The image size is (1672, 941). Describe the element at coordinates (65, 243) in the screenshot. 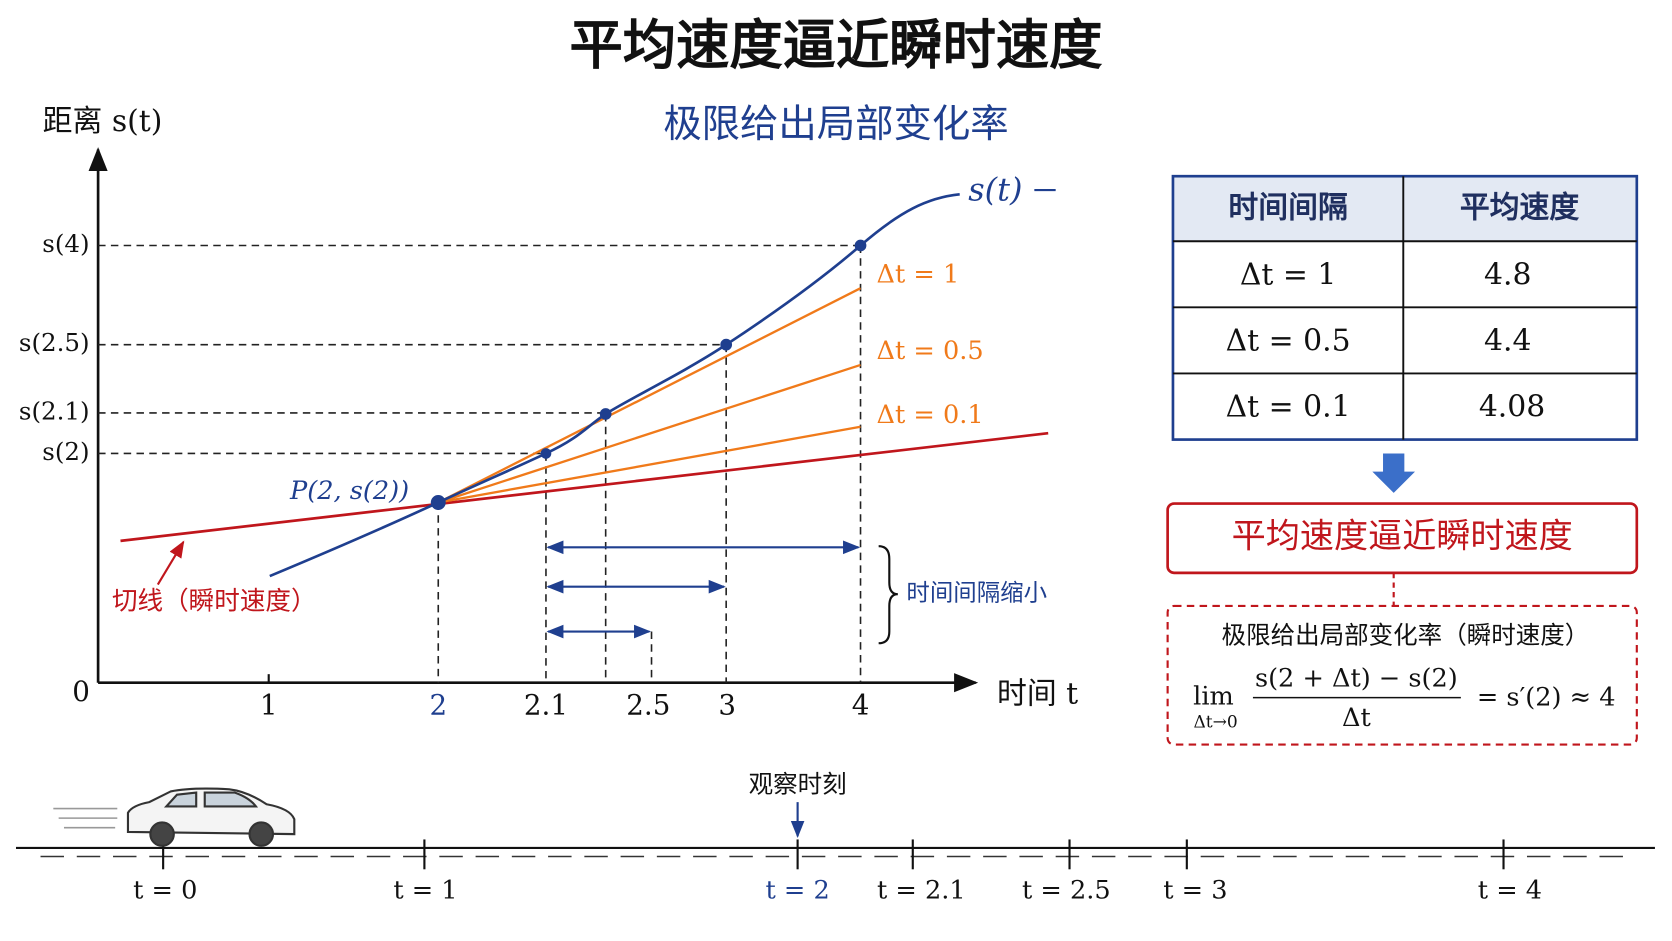

I see `y-label: s(4)` at that location.